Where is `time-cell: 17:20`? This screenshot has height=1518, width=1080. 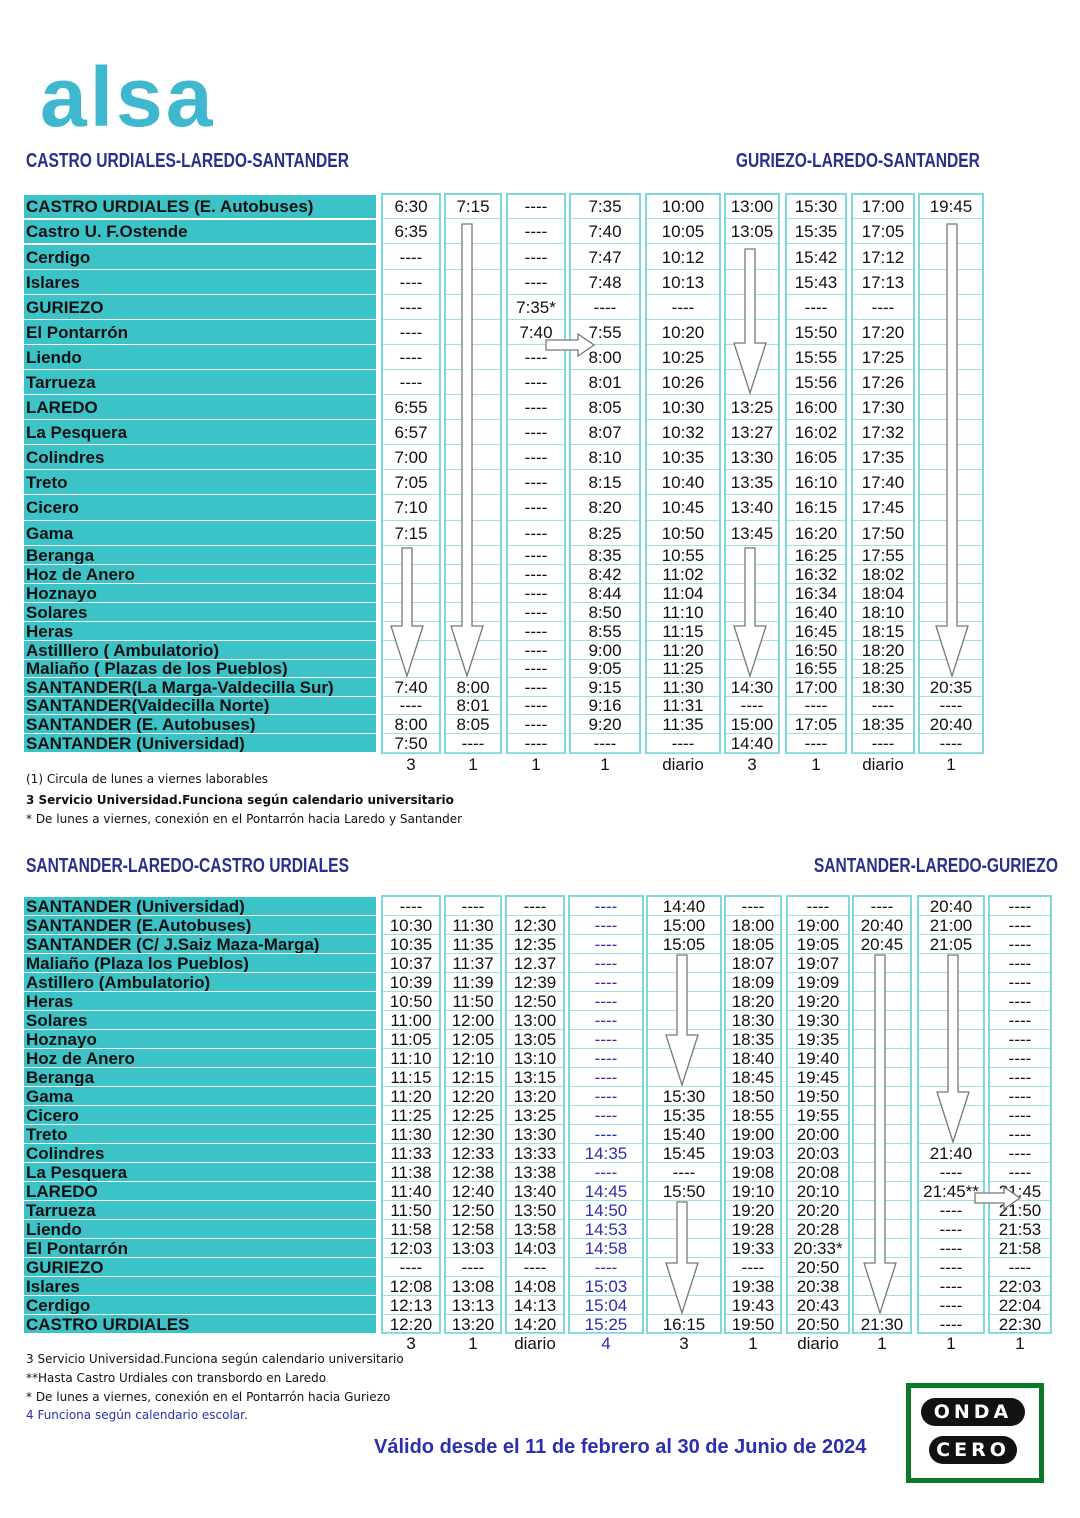 time-cell: 17:20 is located at coordinates (883, 332).